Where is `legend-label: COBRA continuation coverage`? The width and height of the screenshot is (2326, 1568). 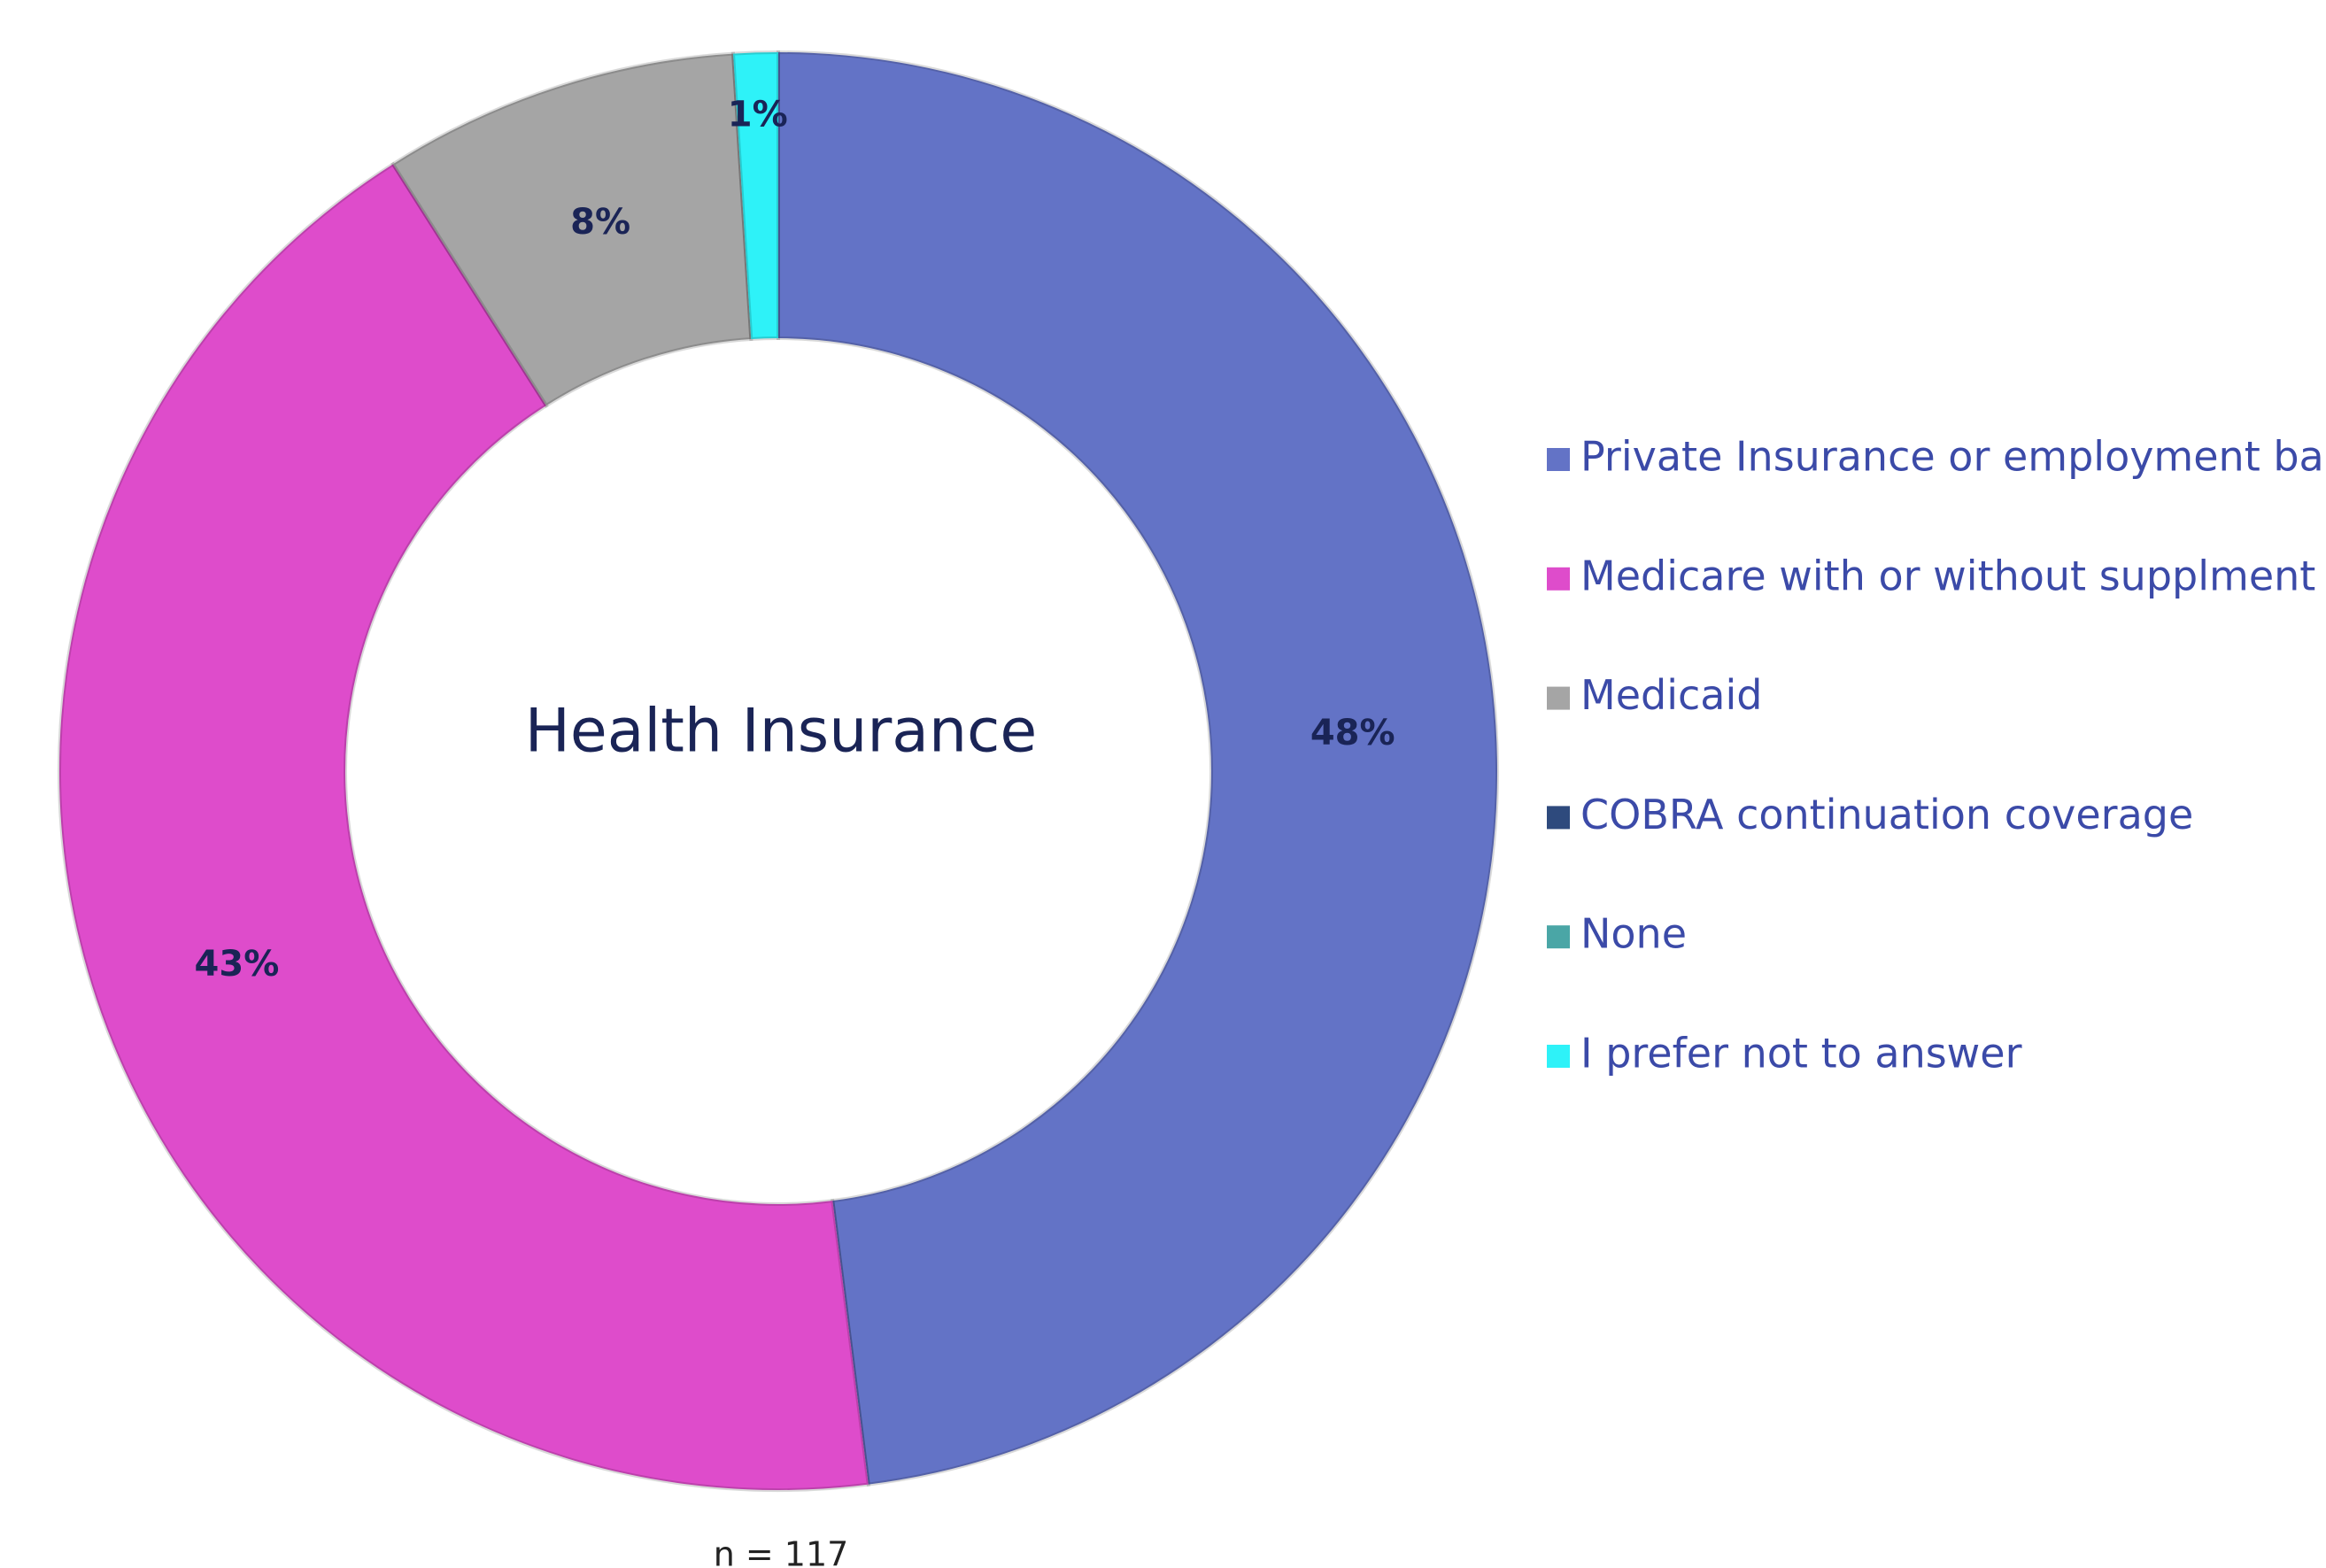
legend-label: COBRA continuation coverage is located at coordinates (1887, 814).